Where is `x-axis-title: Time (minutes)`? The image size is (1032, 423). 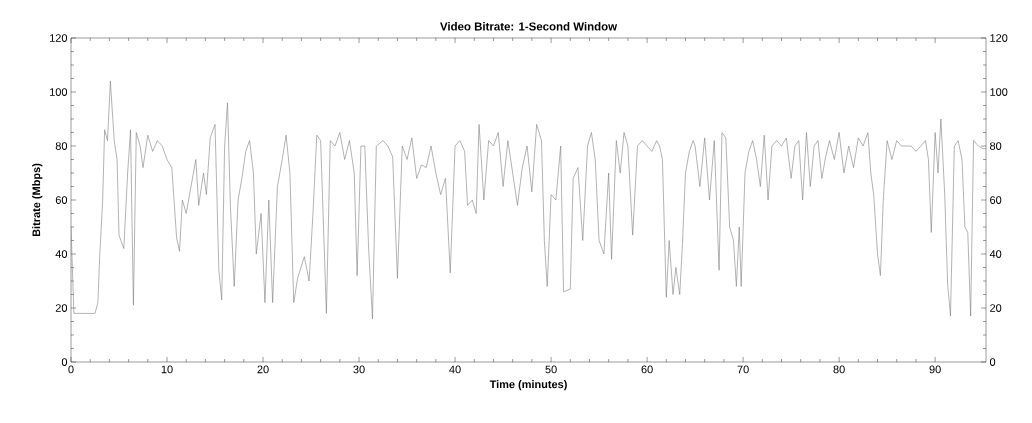
x-axis-title: Time (minutes) is located at coordinates (528, 385).